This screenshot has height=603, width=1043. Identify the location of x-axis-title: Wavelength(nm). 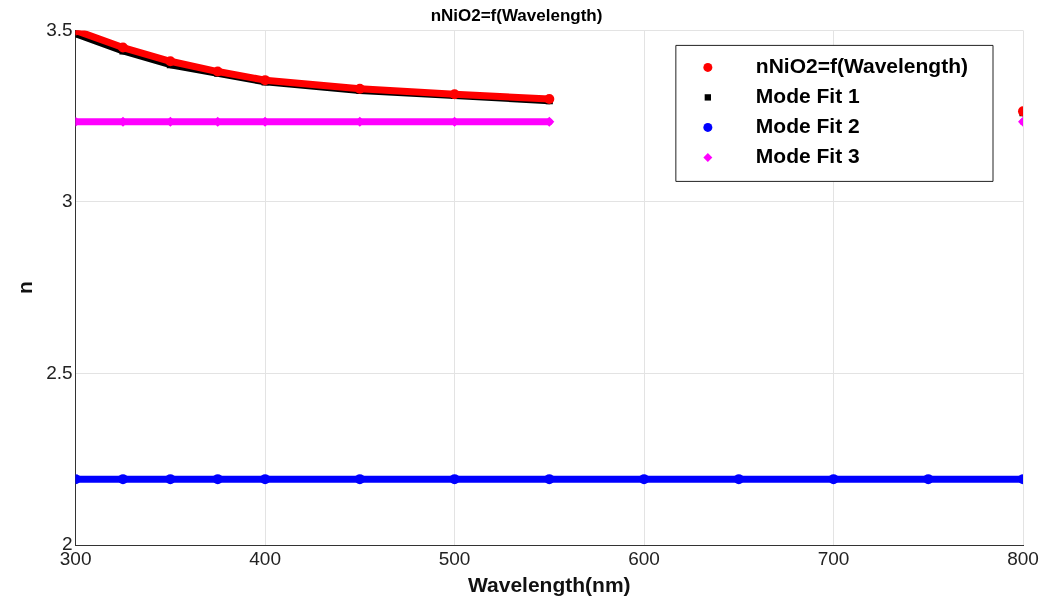
(549, 585).